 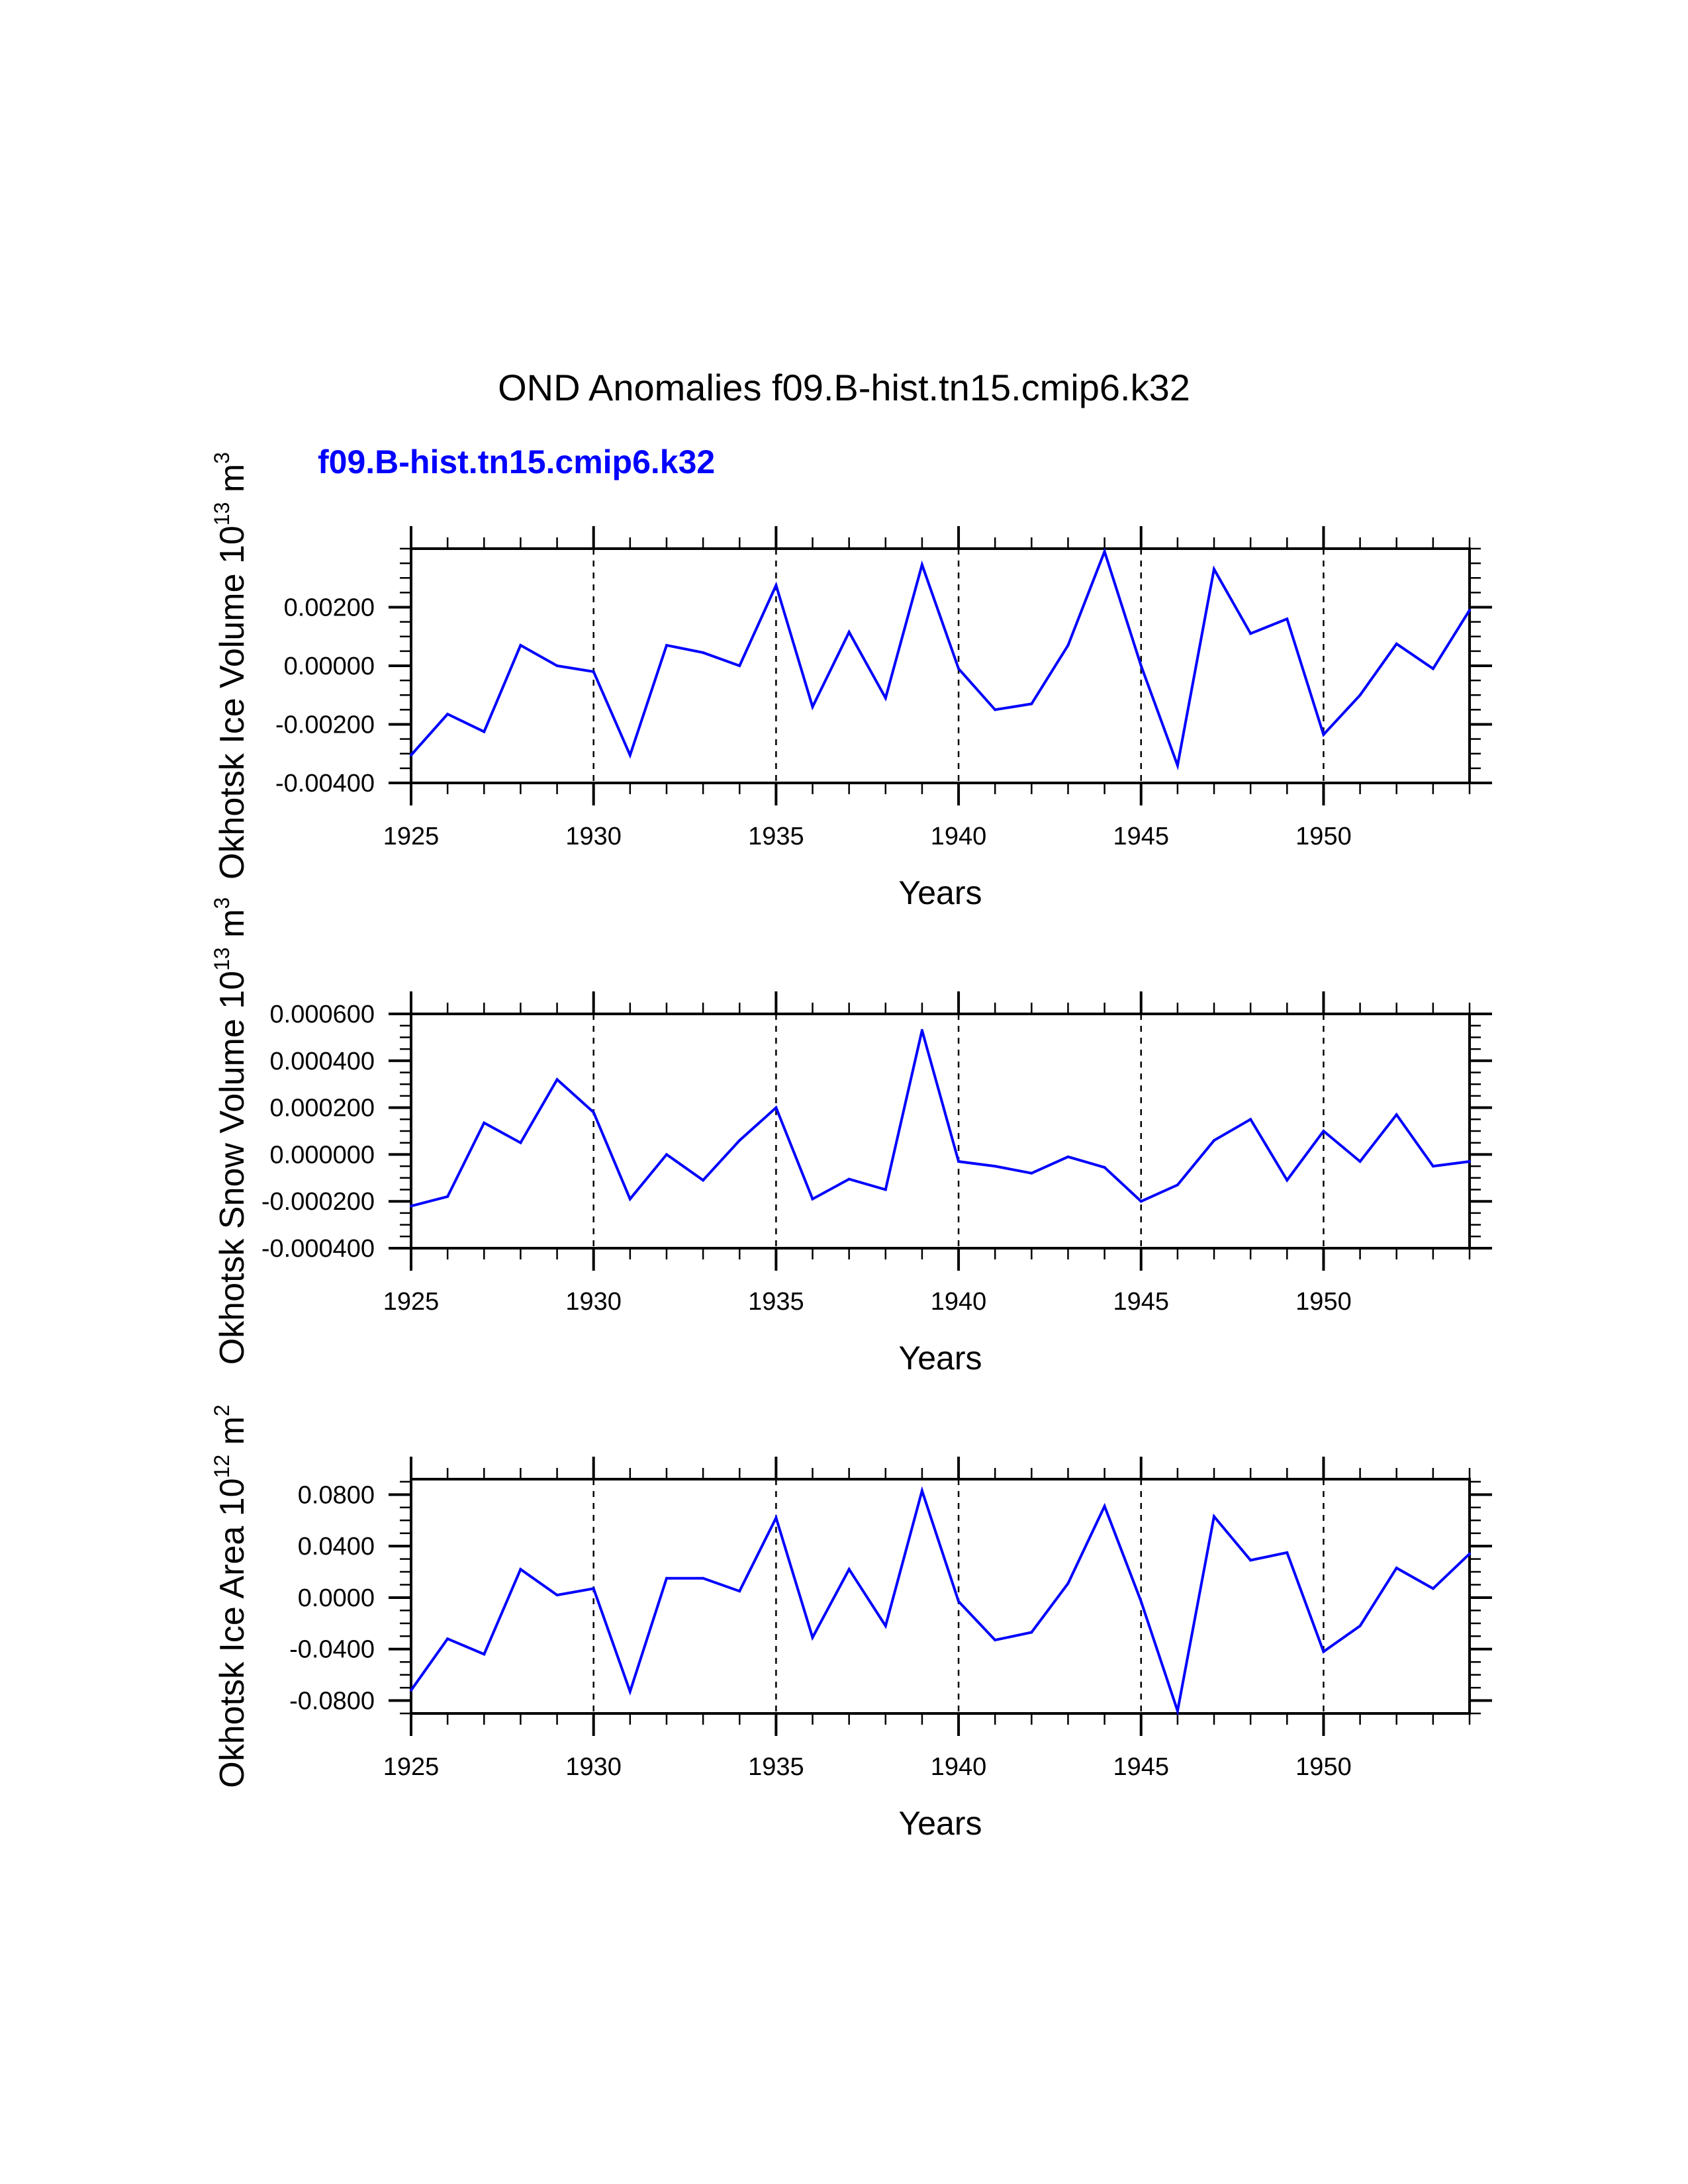 I want to click on y-tick-label: 0.000000, so click(x=322, y=1155).